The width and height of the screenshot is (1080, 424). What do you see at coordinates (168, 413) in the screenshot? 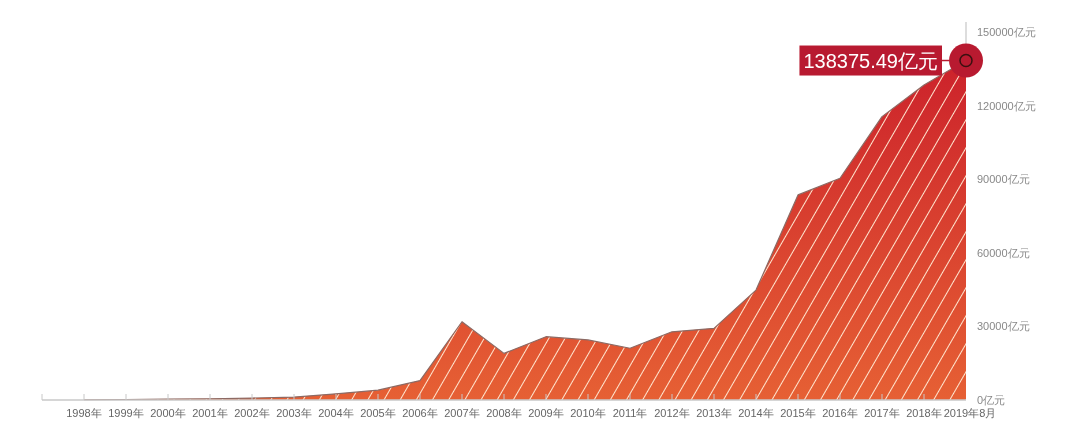
I see `x-tick-label: 2000年` at bounding box center [168, 413].